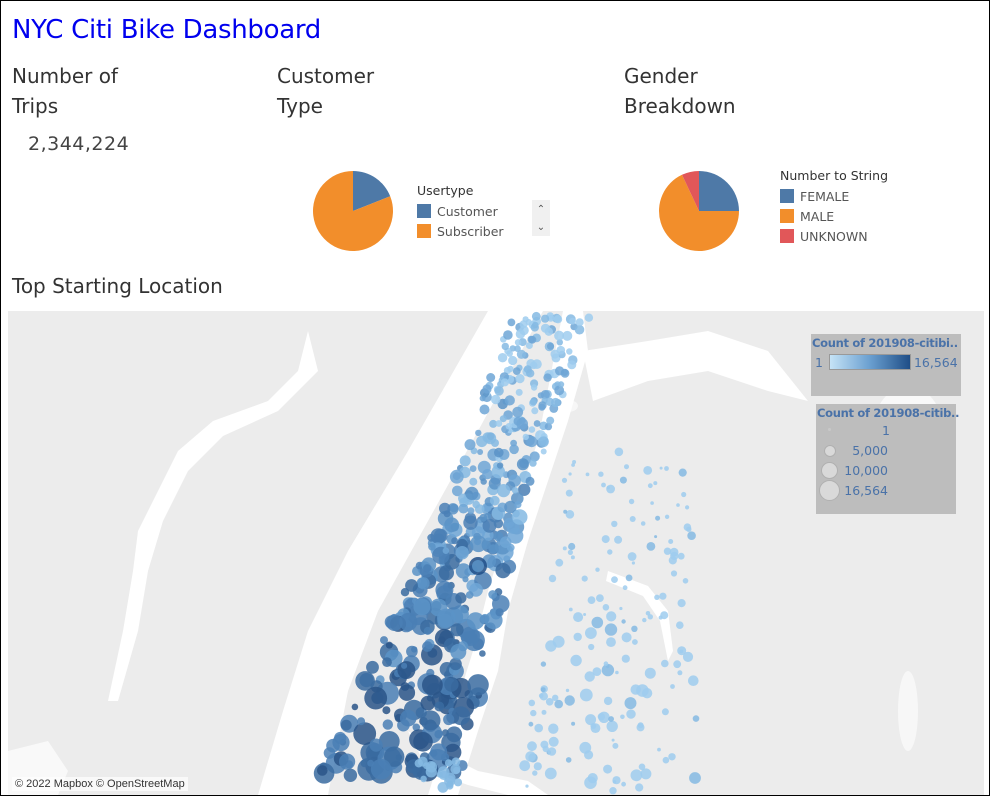 The height and width of the screenshot is (796, 990). Describe the element at coordinates (834, 236) in the screenshot. I see `legend-item-unknown: UNKNOWN` at that location.